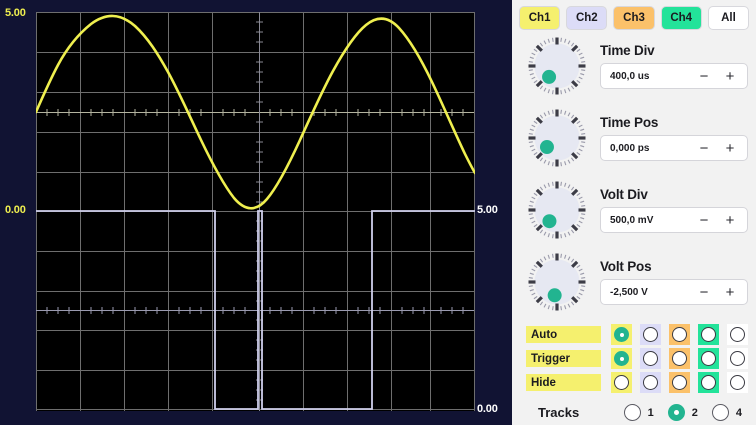  I want to click on ch2-zero-axis, so click(255, 310).